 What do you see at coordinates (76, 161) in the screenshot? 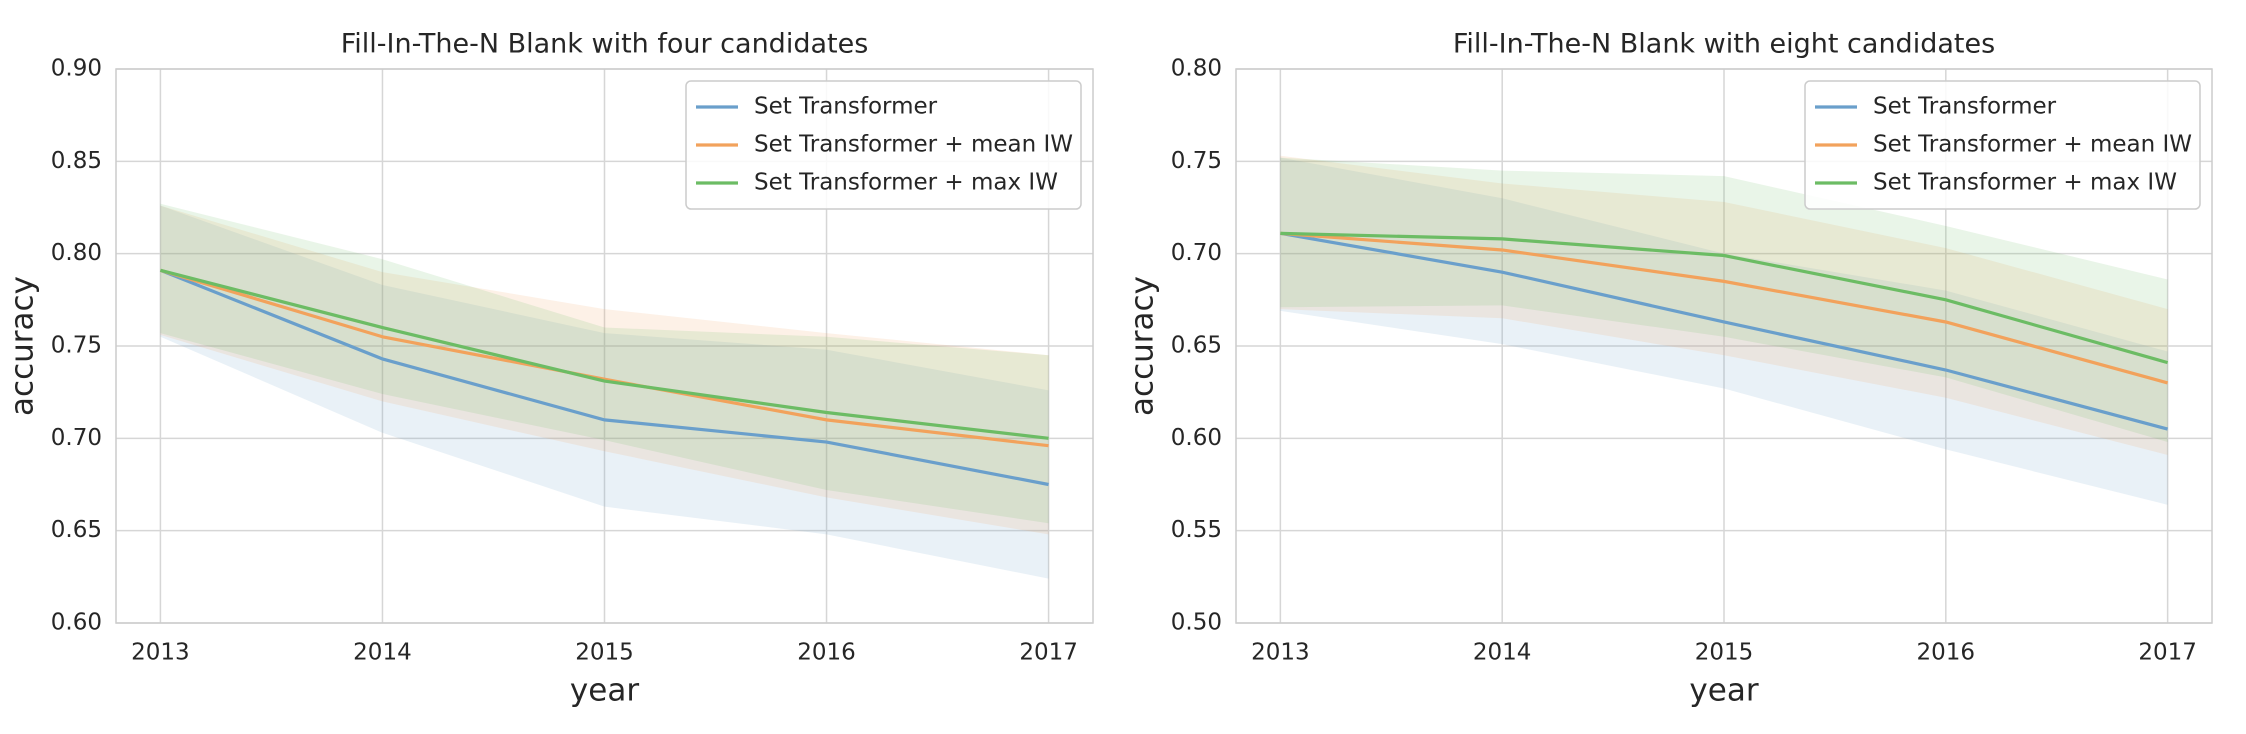
I see `y-tick-label: 0.85` at bounding box center [76, 161].